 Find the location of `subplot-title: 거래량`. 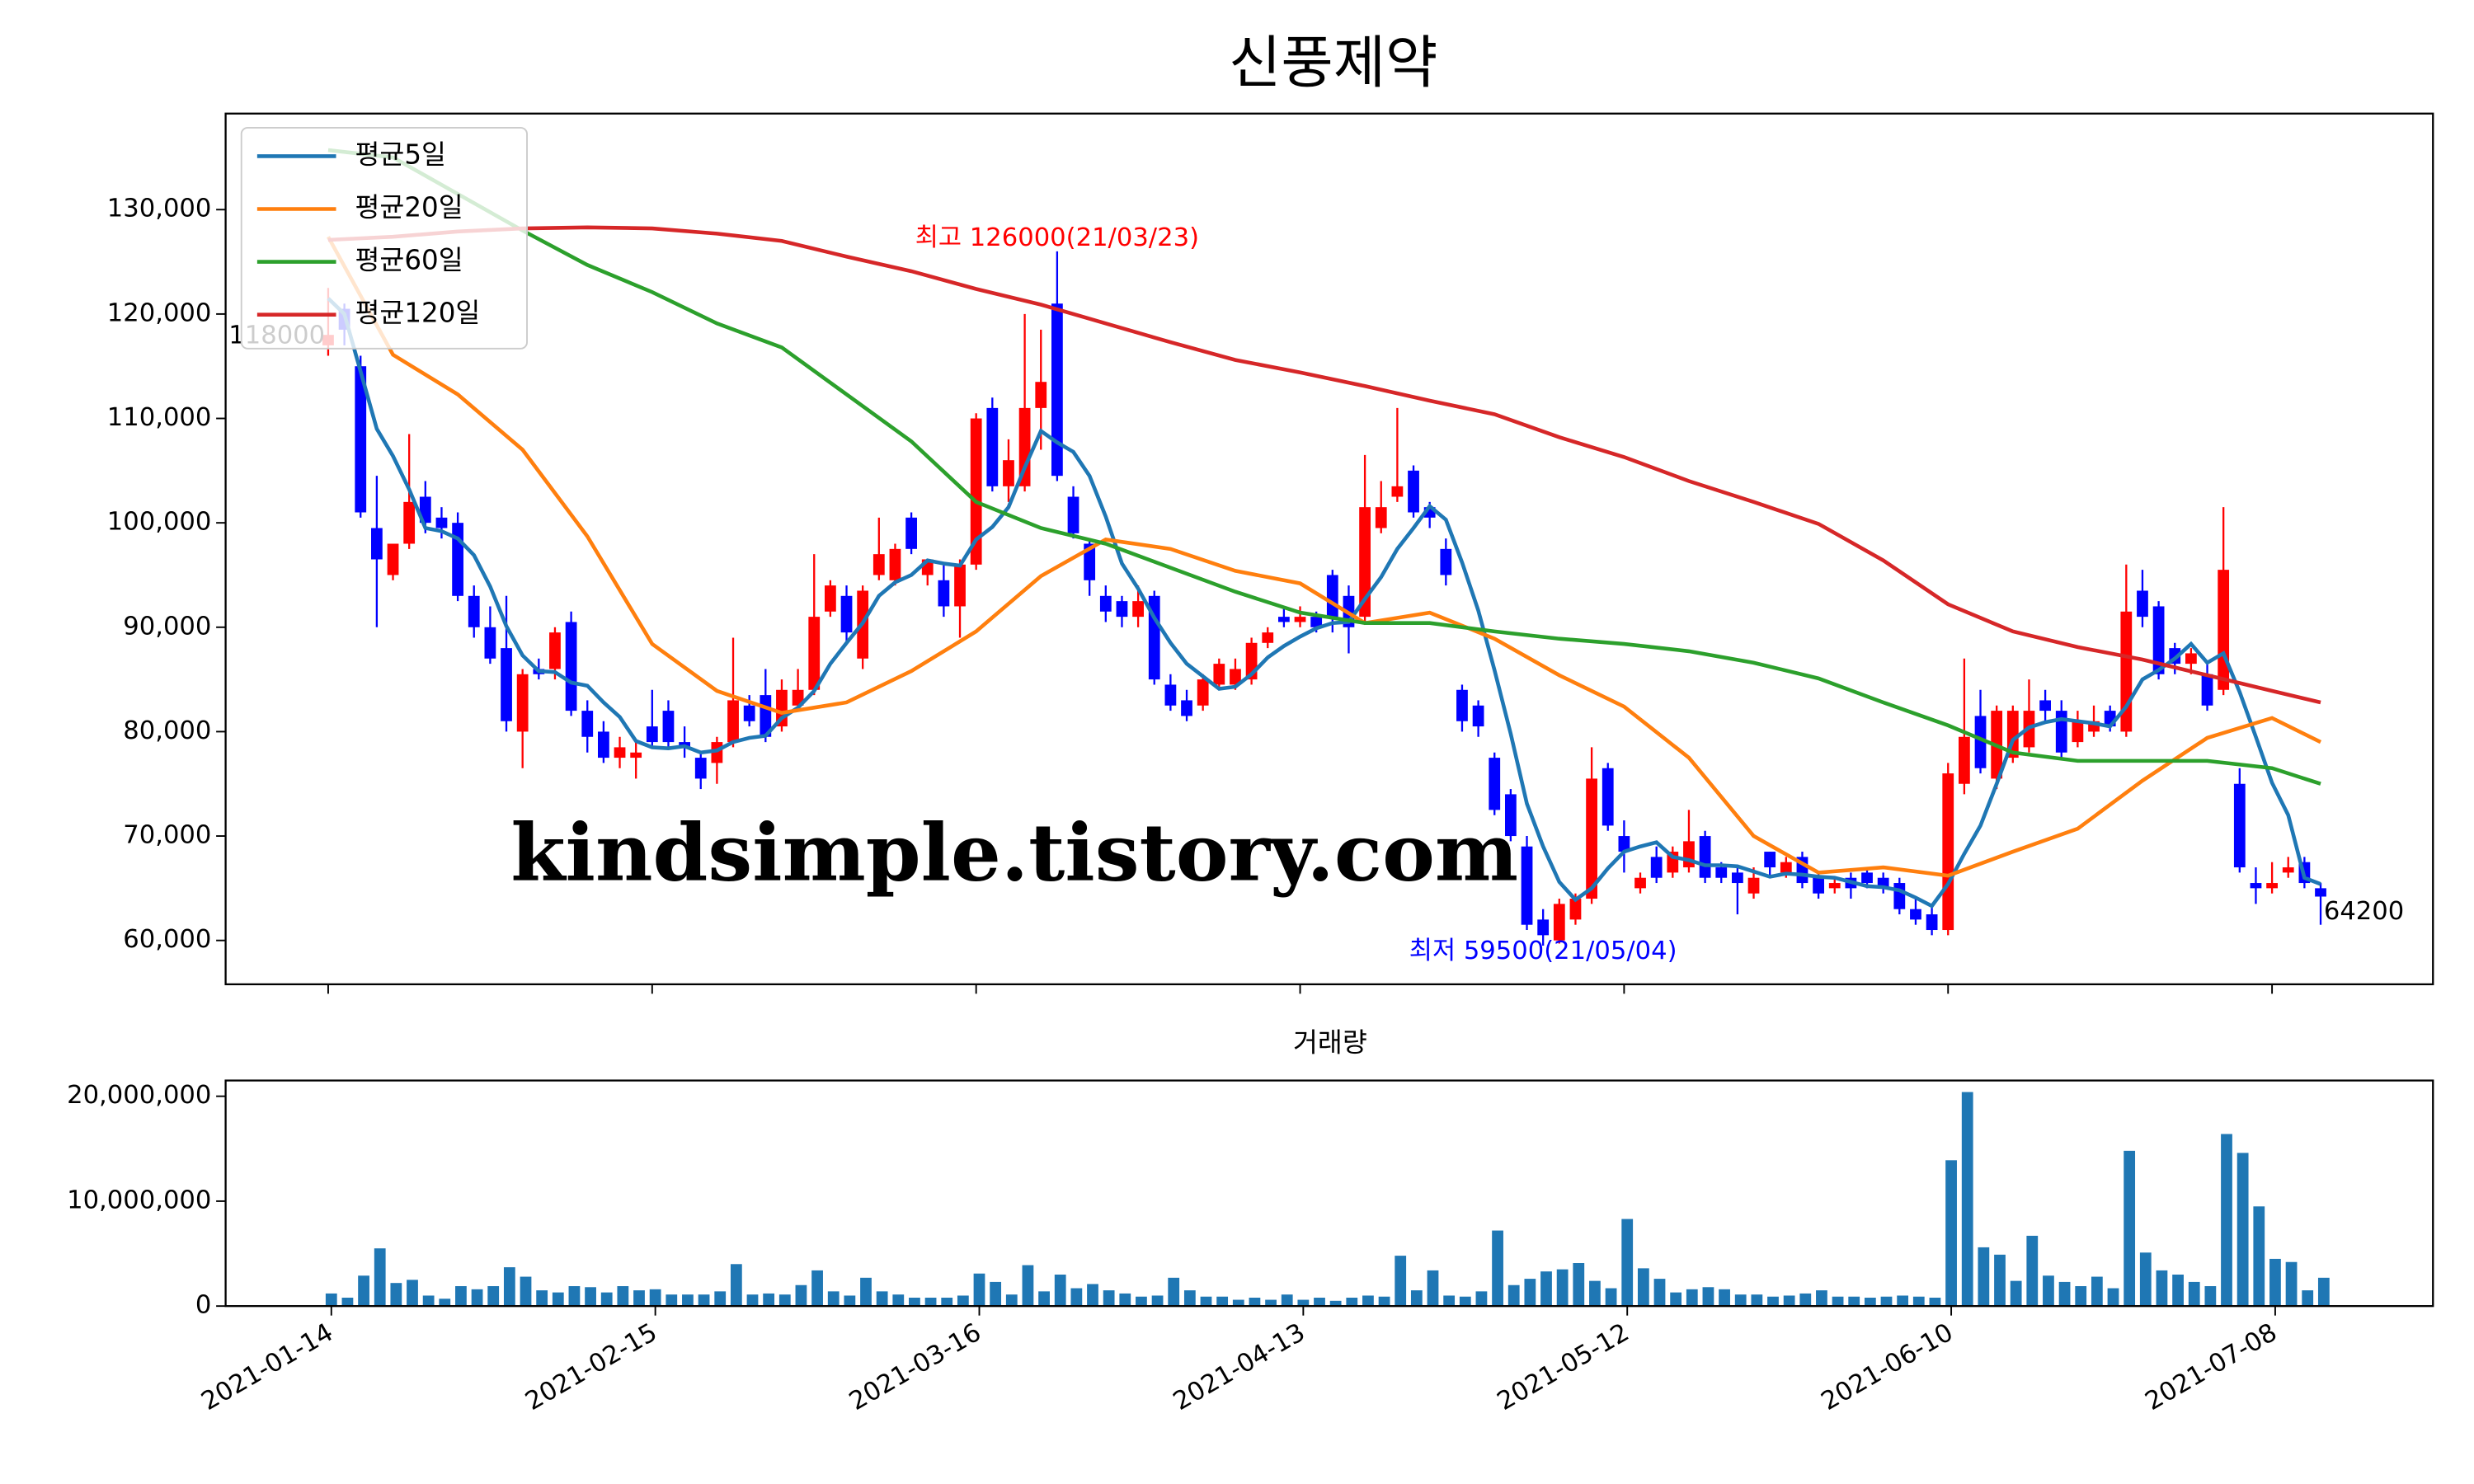

subplot-title: 거래량 is located at coordinates (1330, 1043).